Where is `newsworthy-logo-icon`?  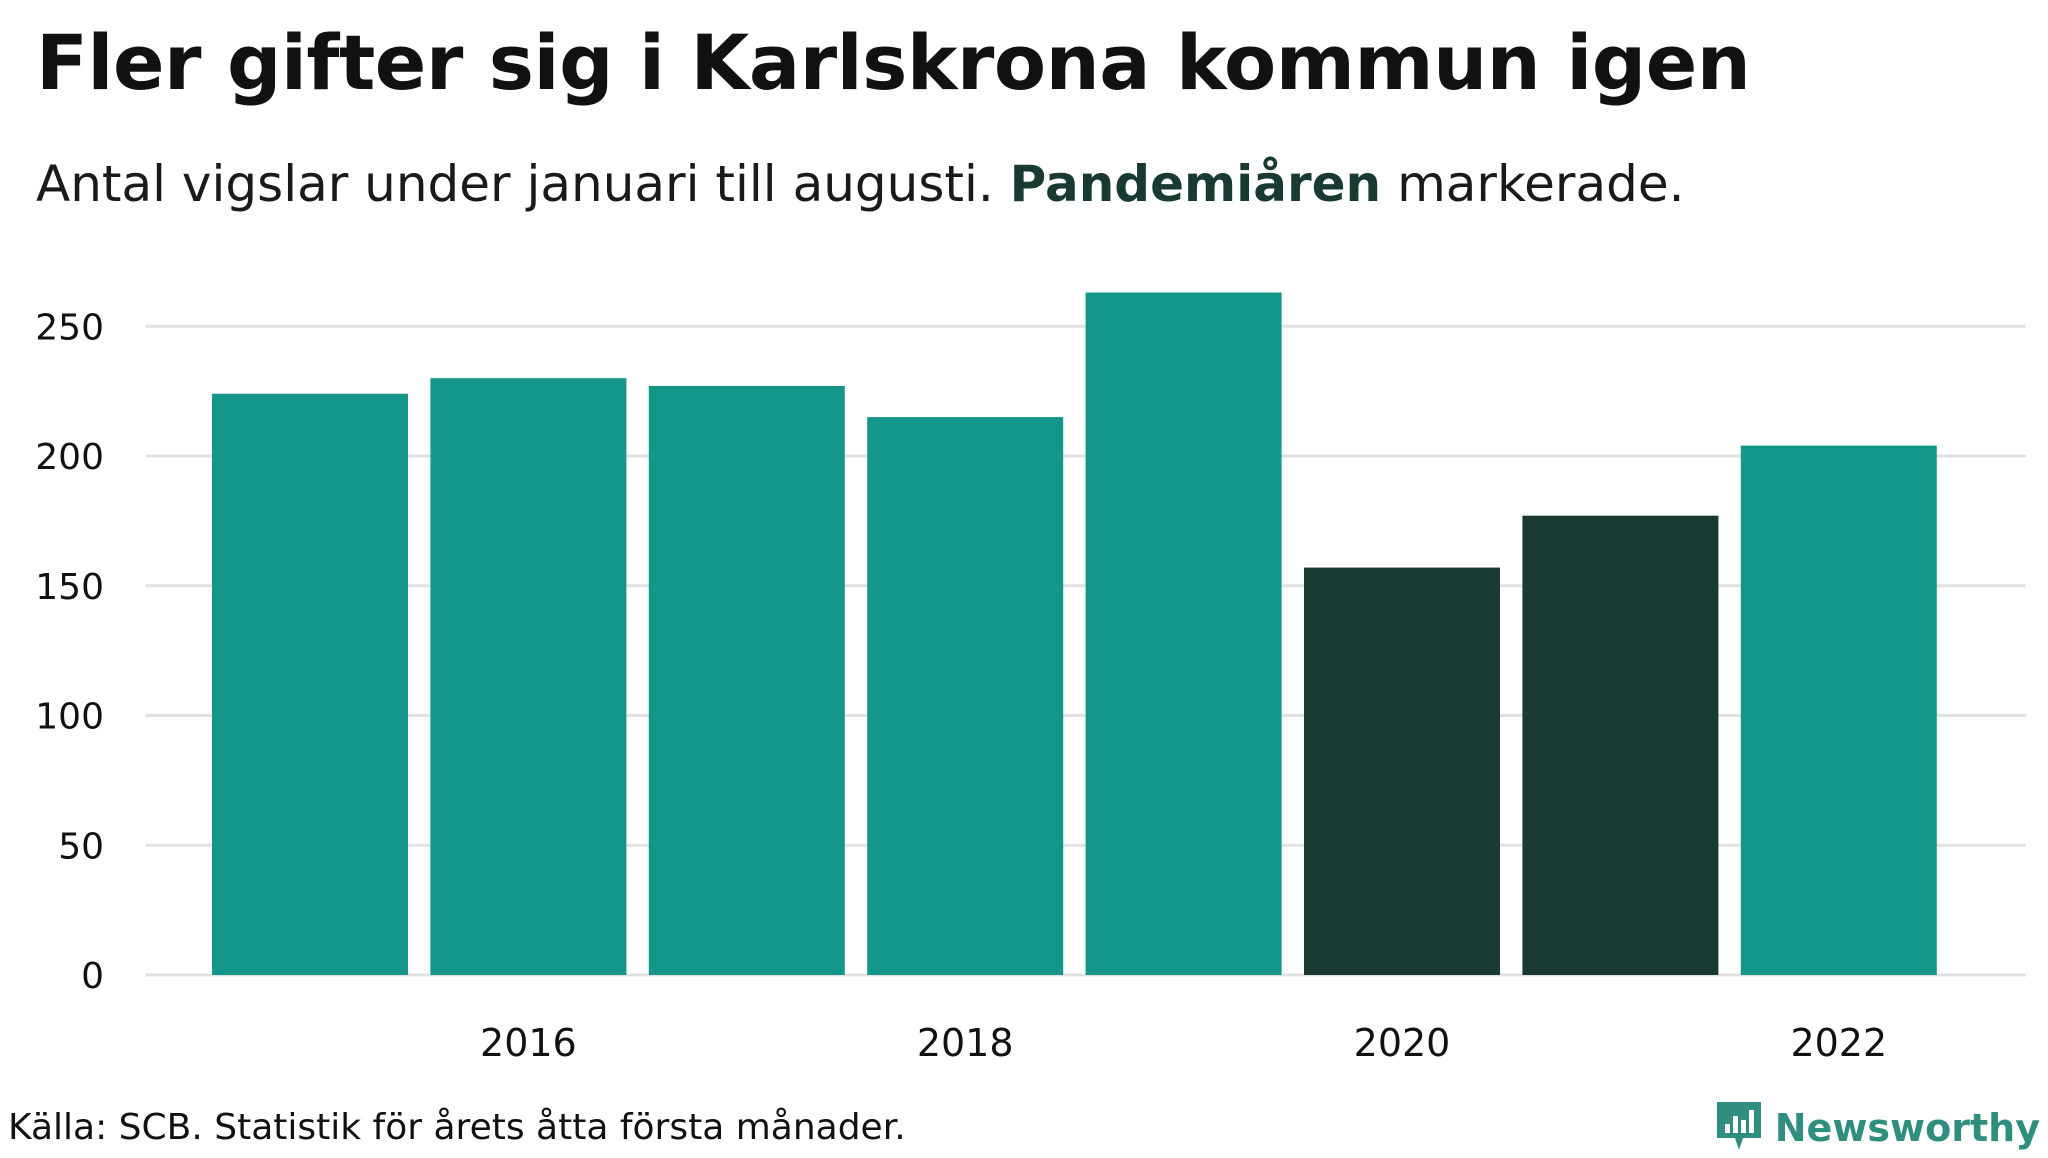 newsworthy-logo-icon is located at coordinates (1739, 1128).